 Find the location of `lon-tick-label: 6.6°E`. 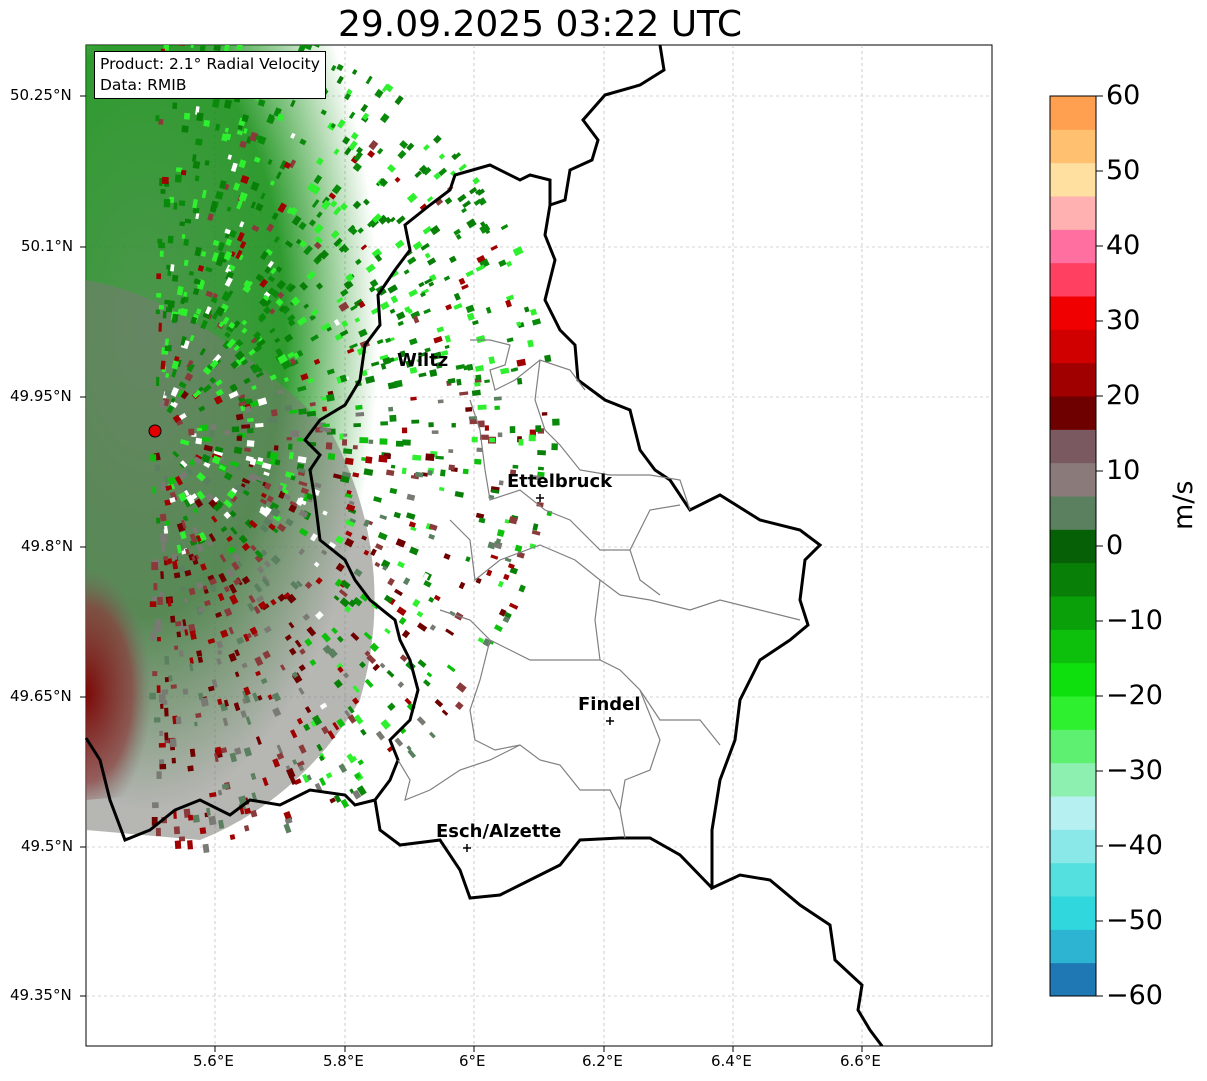

lon-tick-label: 6.6°E is located at coordinates (860, 1061).